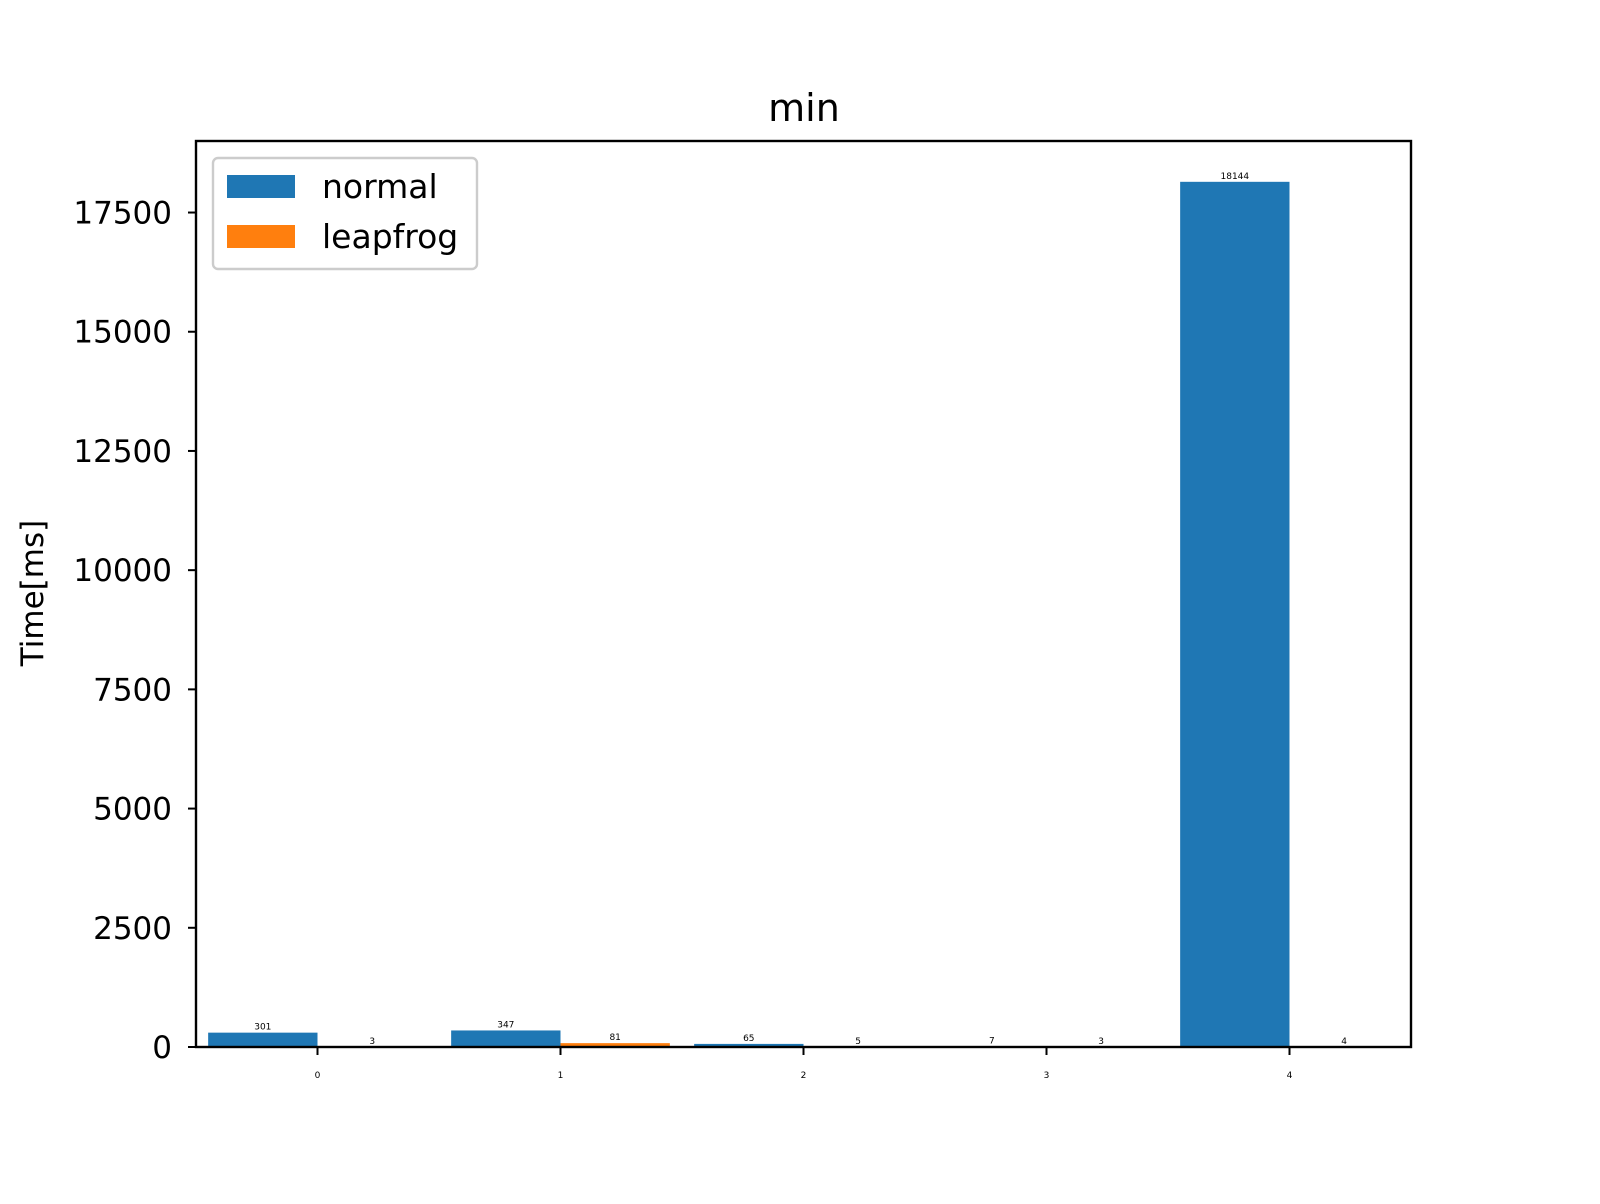  Describe the element at coordinates (1047, 1076) in the screenshot. I see `x-tick-label: 3` at that location.